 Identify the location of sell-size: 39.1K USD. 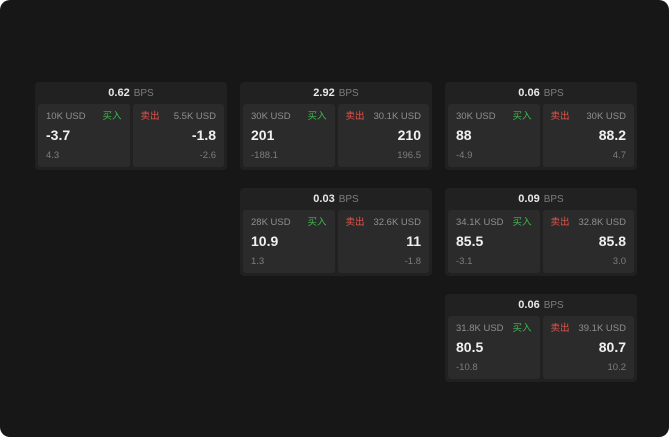
(602, 328).